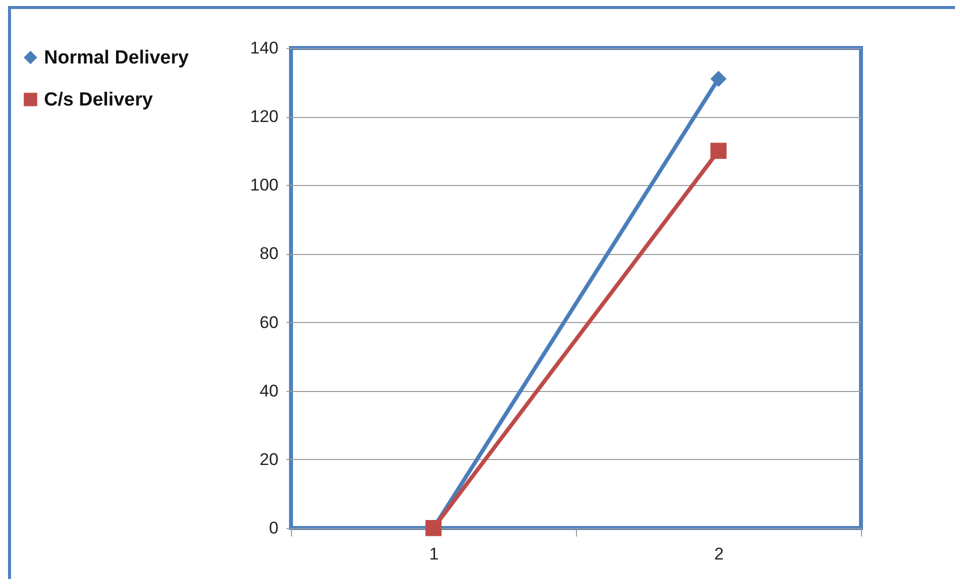  I want to click on y-tick-label: 80, so click(269, 254).